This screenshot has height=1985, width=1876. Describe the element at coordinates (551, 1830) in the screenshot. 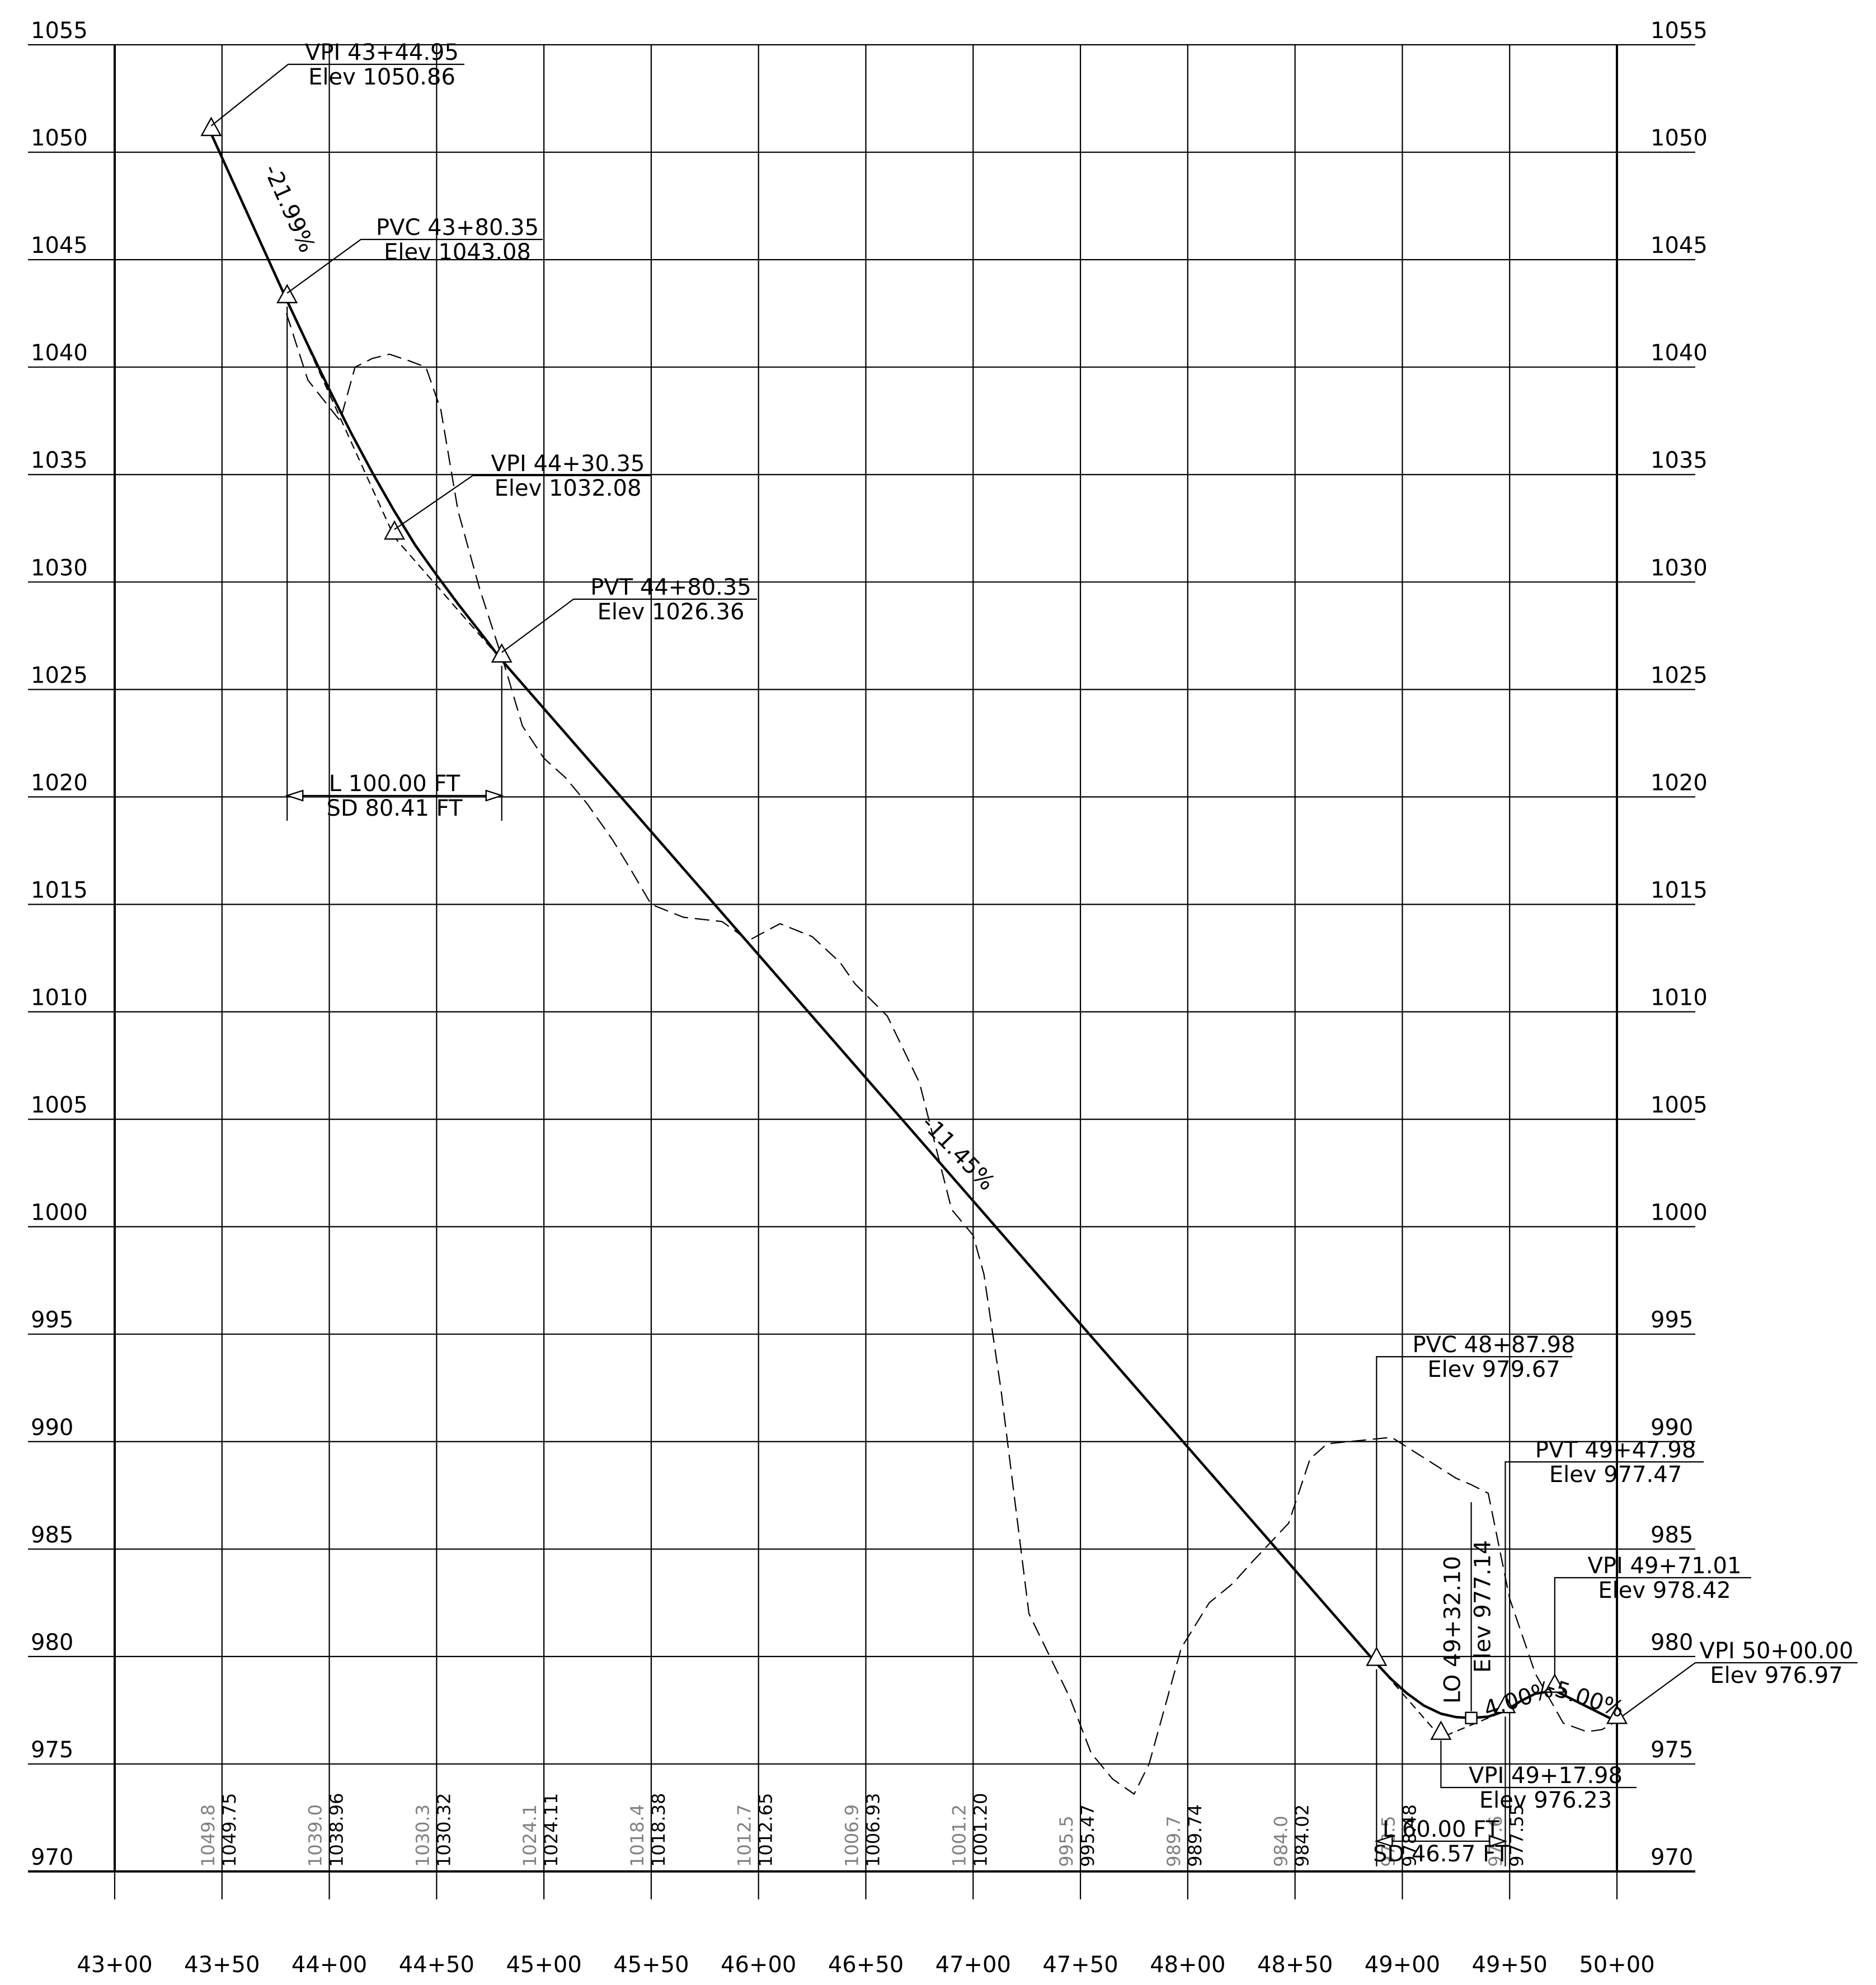

I see `proposed-elevation-label: 1024.11` at that location.